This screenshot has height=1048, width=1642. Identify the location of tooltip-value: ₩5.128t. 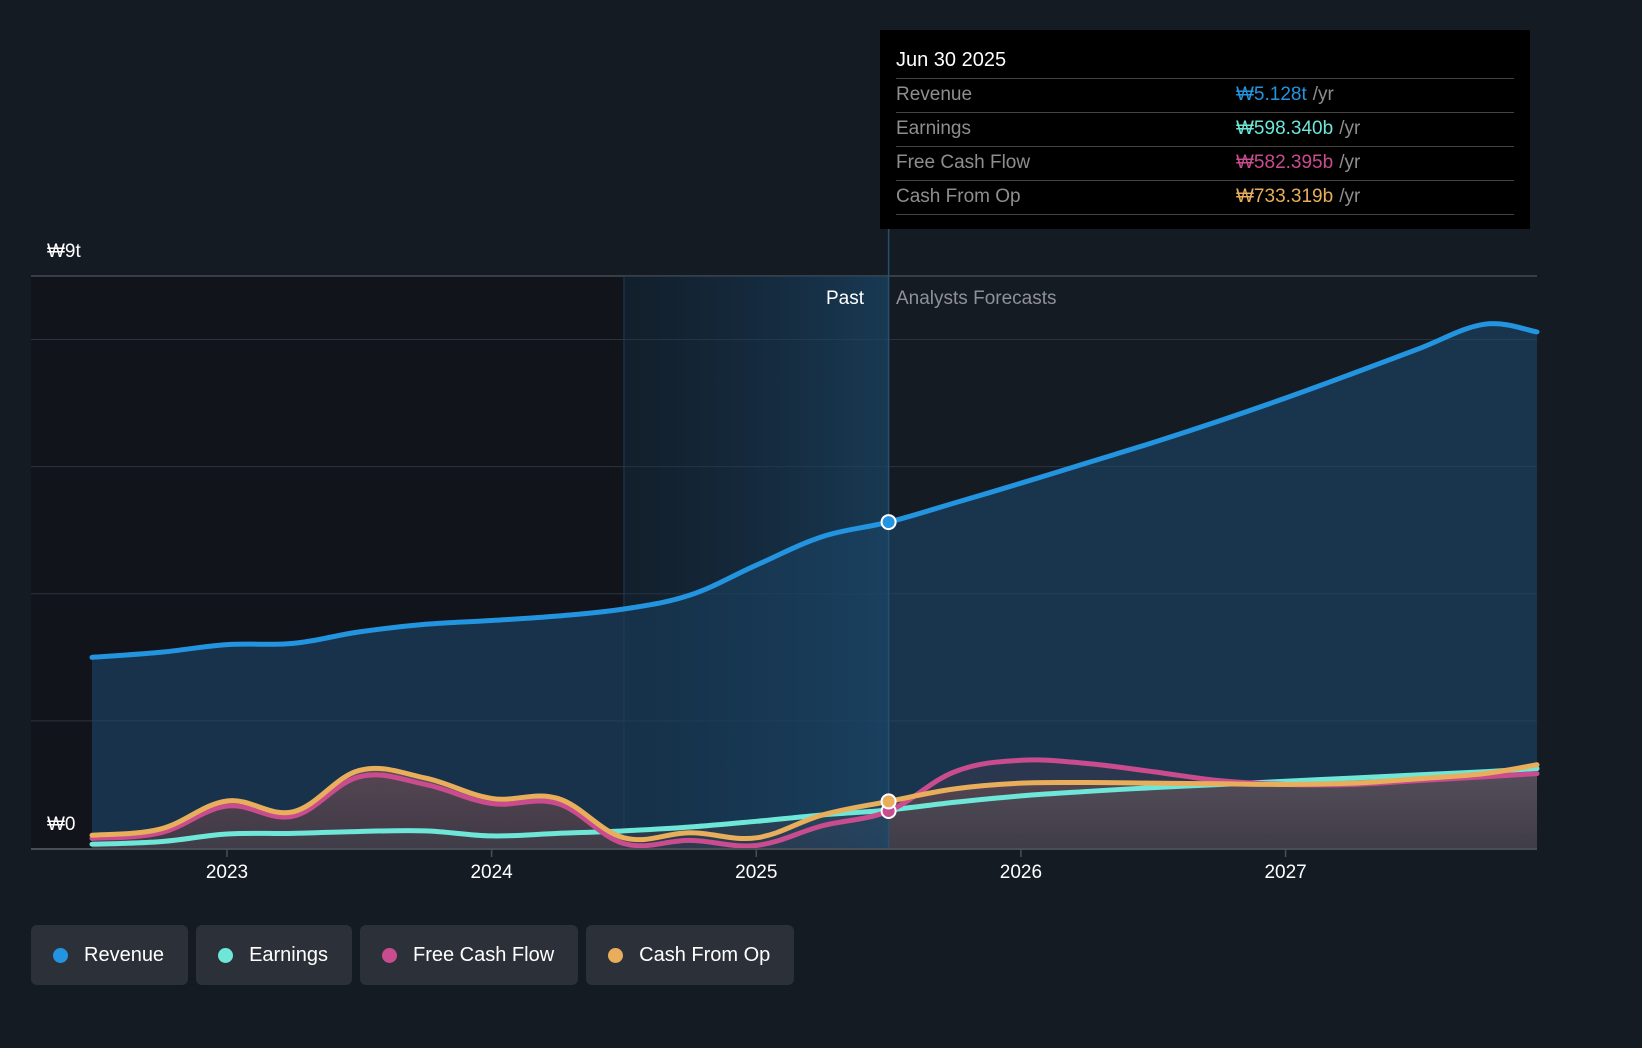
(1271, 94).